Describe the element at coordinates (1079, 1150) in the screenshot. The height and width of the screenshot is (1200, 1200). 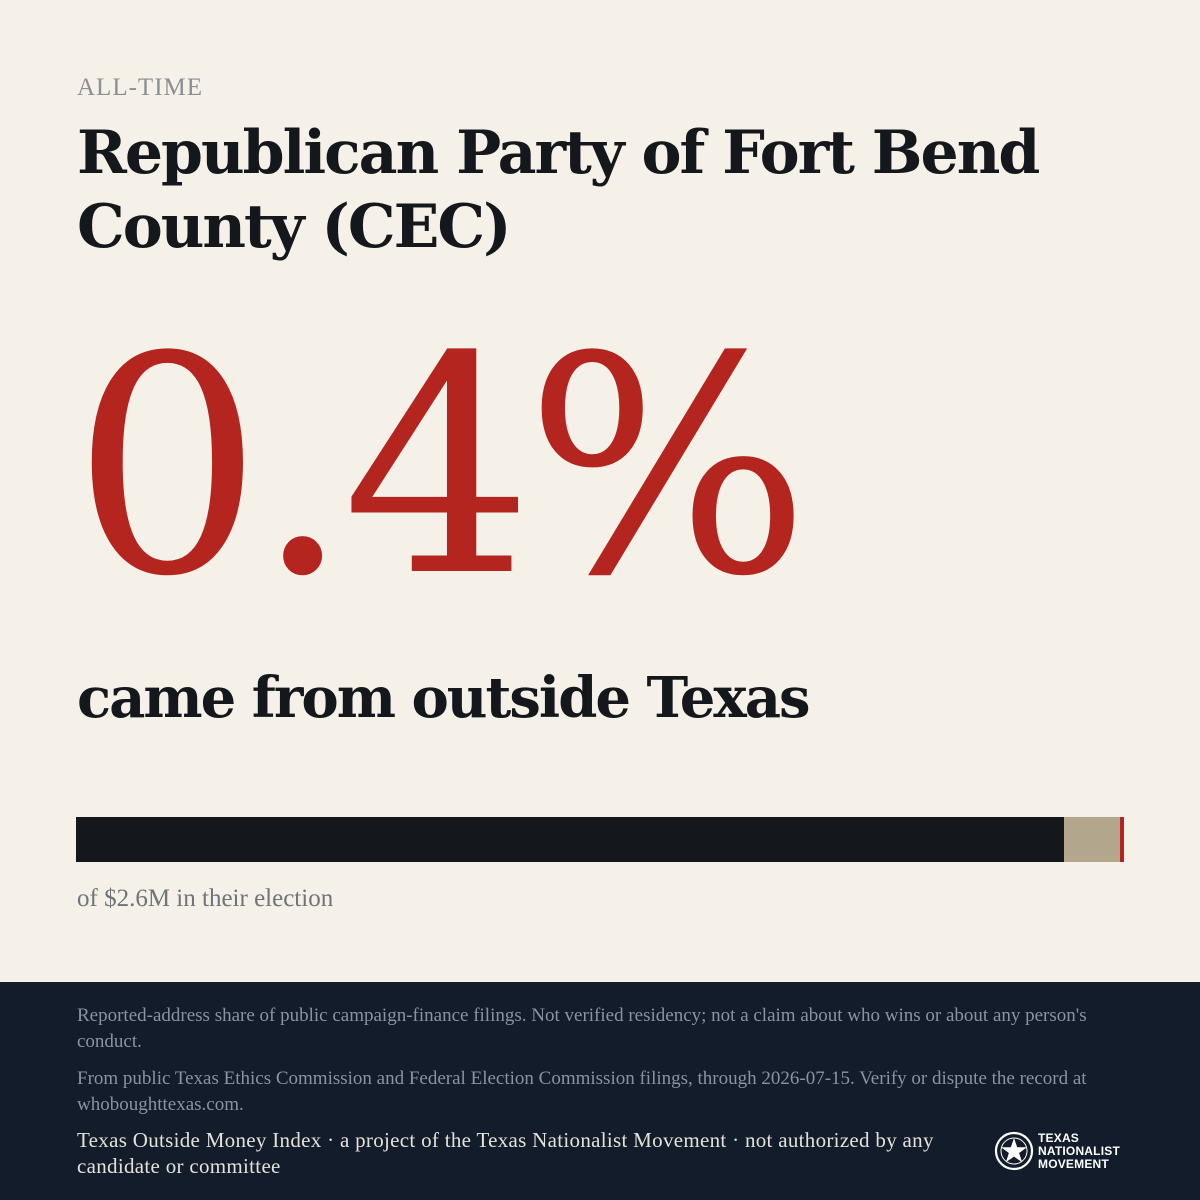
I see `logo-line-2: NATIONALIST` at that location.